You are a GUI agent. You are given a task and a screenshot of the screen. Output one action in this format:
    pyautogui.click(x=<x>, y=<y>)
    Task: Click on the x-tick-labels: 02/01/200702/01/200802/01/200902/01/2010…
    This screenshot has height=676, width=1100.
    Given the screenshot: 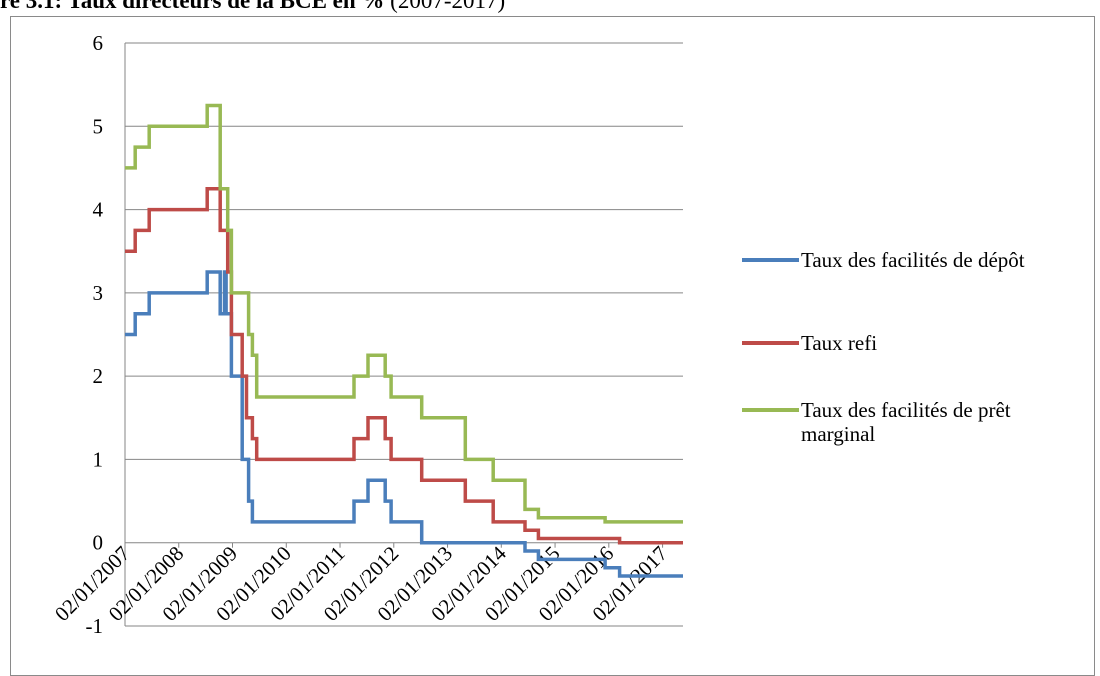 What is the action you would take?
    pyautogui.click(x=361, y=583)
    